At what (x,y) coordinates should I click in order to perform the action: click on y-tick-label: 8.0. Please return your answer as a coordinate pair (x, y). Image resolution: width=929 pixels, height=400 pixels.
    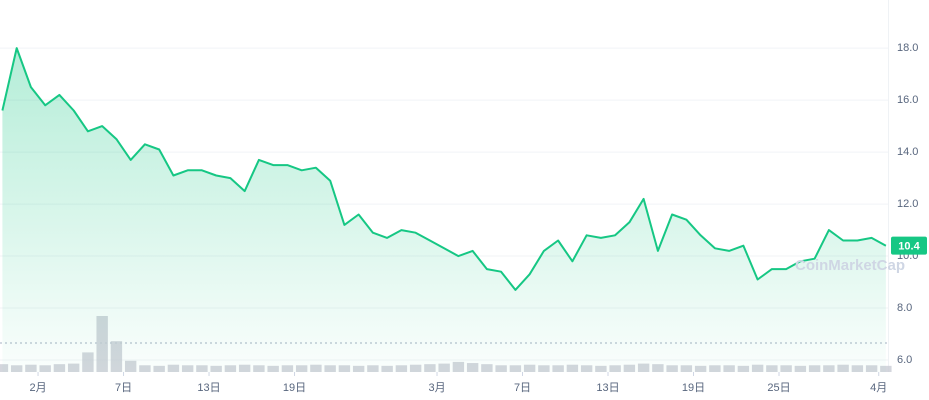
    Looking at the image, I should click on (904, 308).